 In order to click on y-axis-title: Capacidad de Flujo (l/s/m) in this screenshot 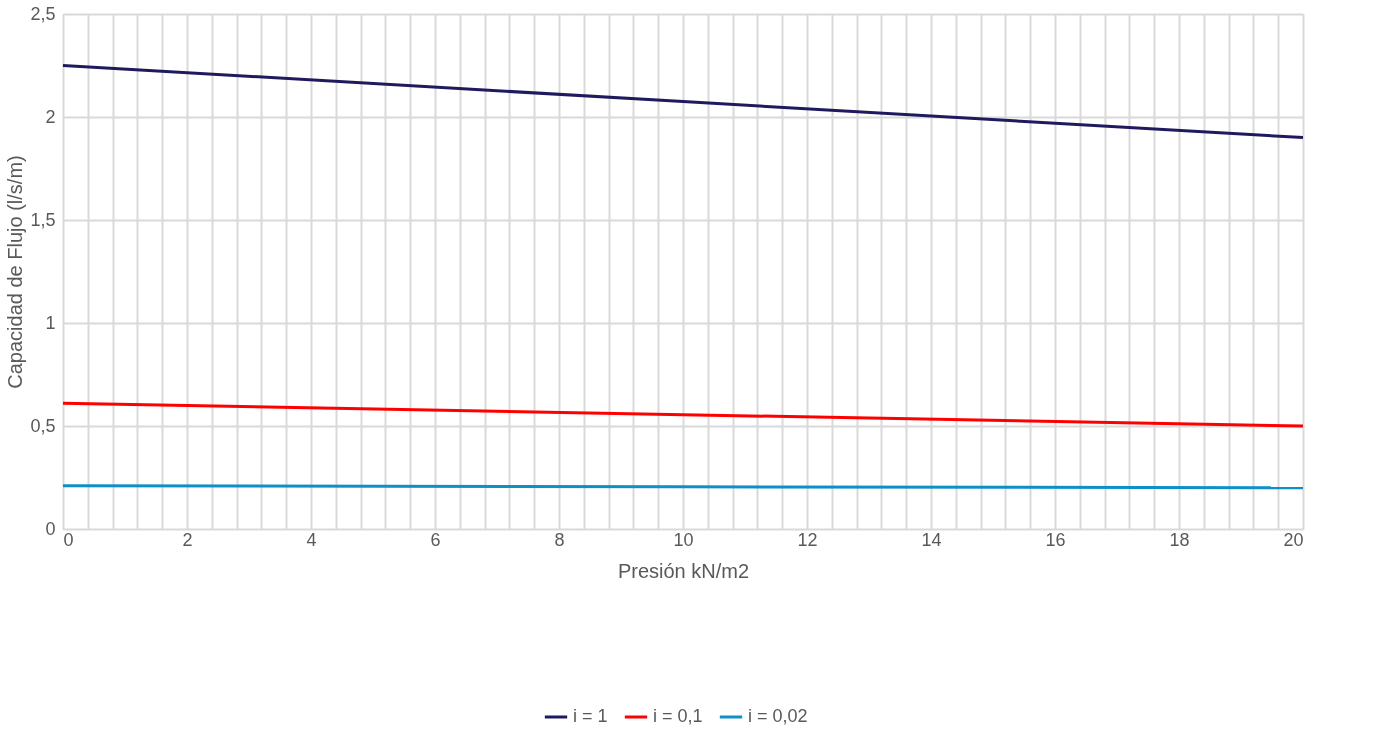, I will do `click(15, 272)`.